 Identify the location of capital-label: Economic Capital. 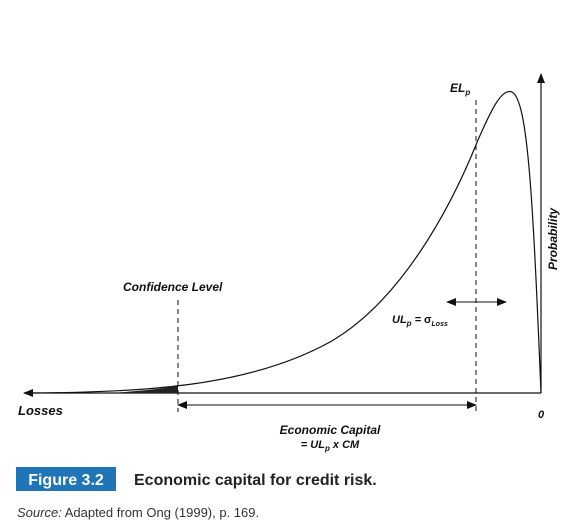
(330, 430).